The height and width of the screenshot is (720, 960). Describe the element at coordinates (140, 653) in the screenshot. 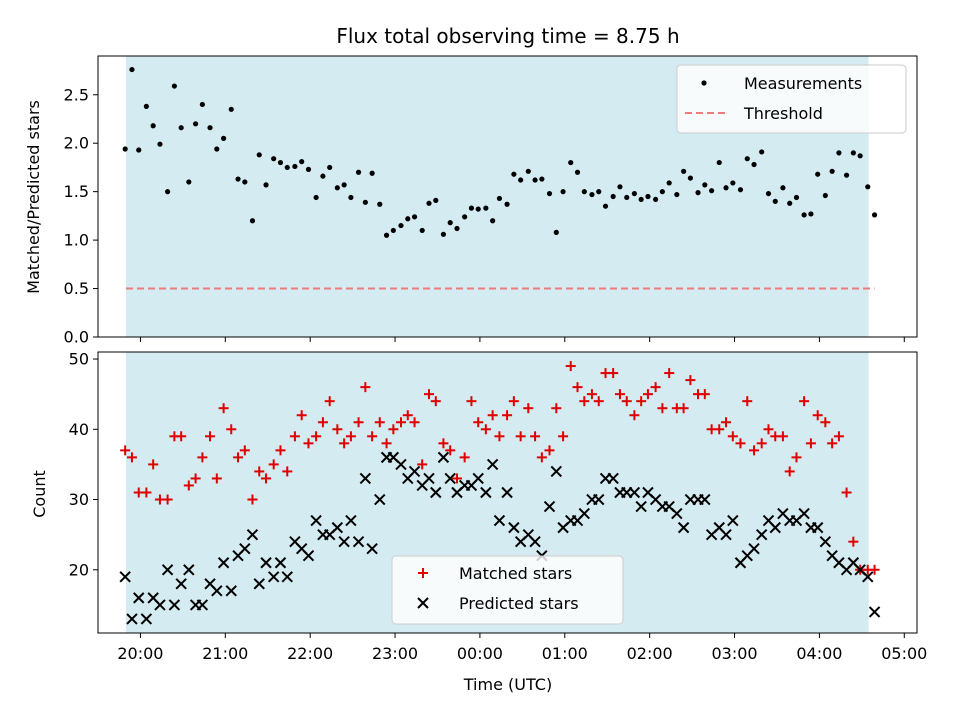

I see `bottom-x-tick-label: 20:00` at that location.